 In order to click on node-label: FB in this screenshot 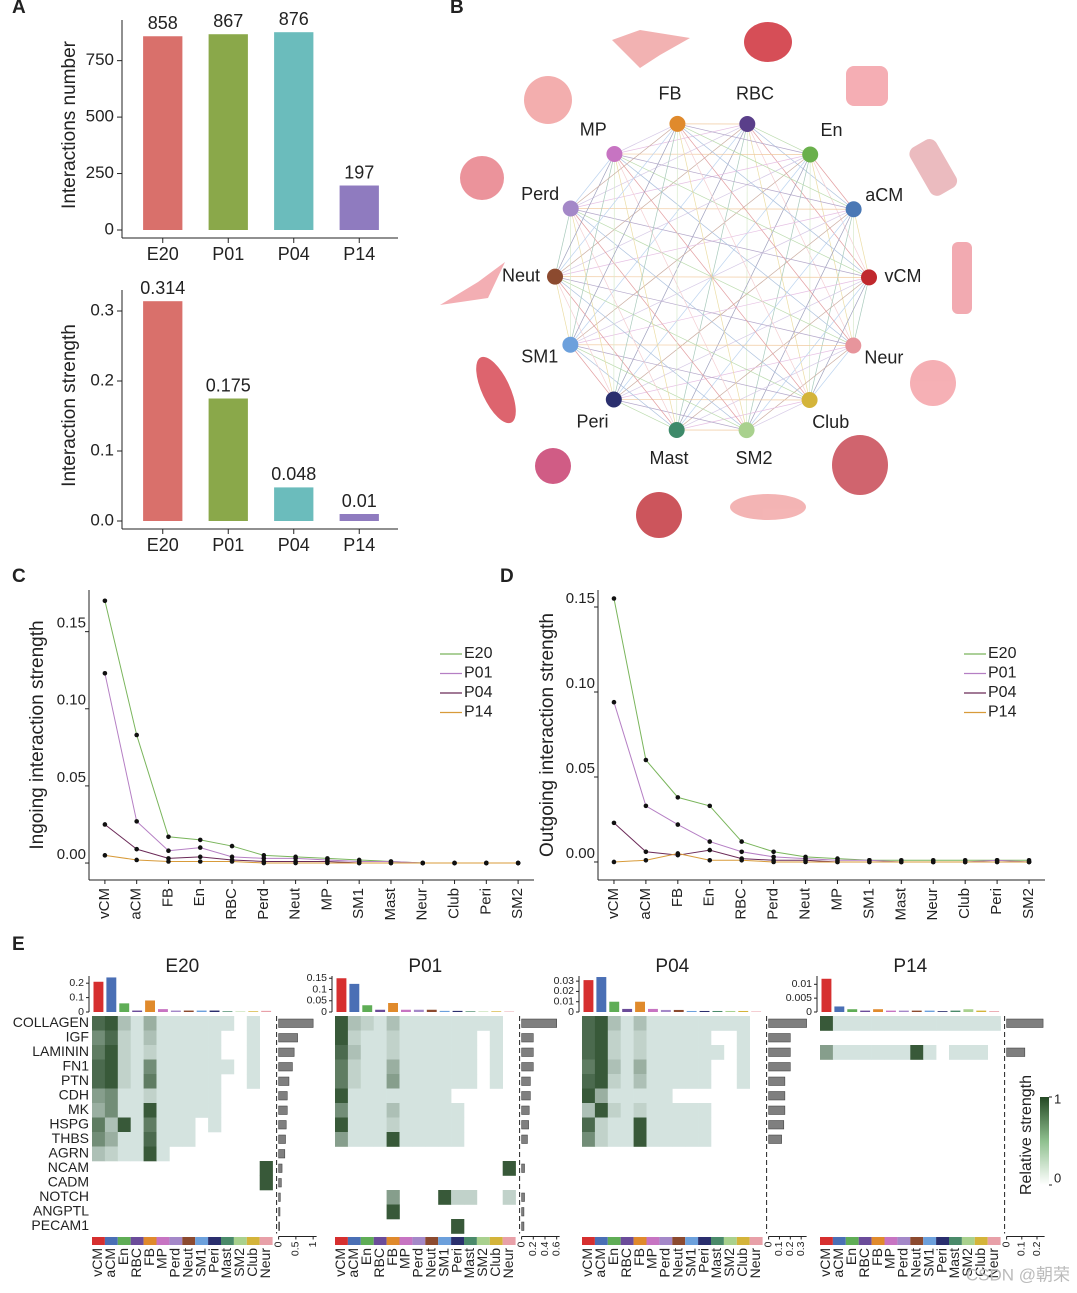, I will do `click(669, 93)`.